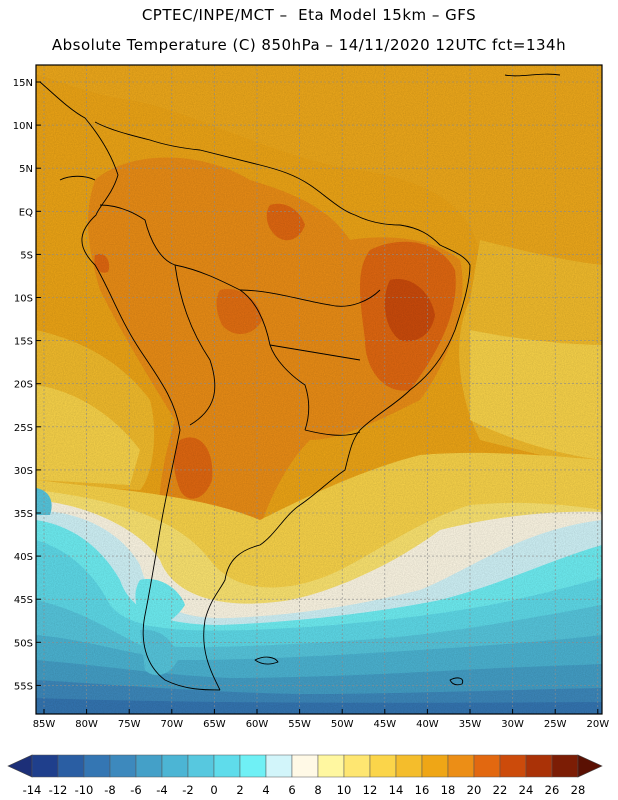  What do you see at coordinates (23, 686) in the screenshot?
I see `lat-tick-label: 55S` at bounding box center [23, 686].